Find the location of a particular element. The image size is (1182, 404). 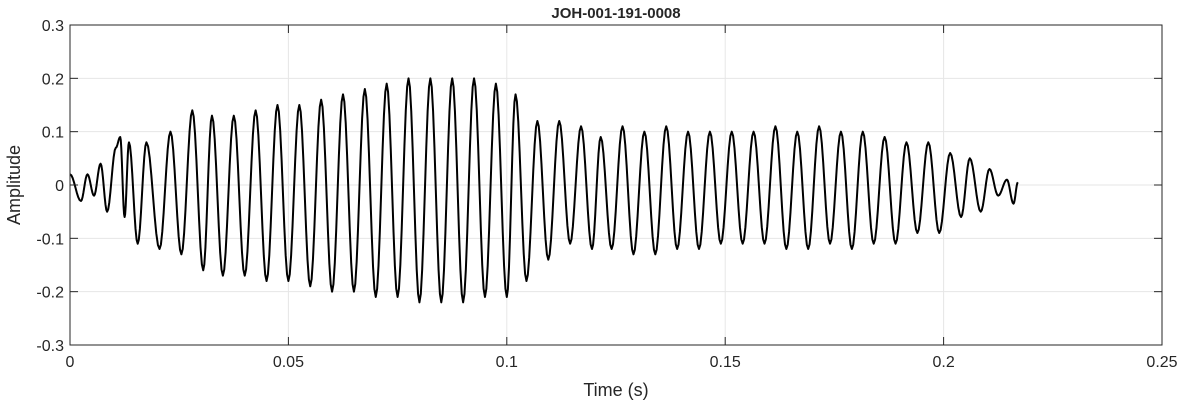

y-axis-label: Amplitude is located at coordinates (14, 185).